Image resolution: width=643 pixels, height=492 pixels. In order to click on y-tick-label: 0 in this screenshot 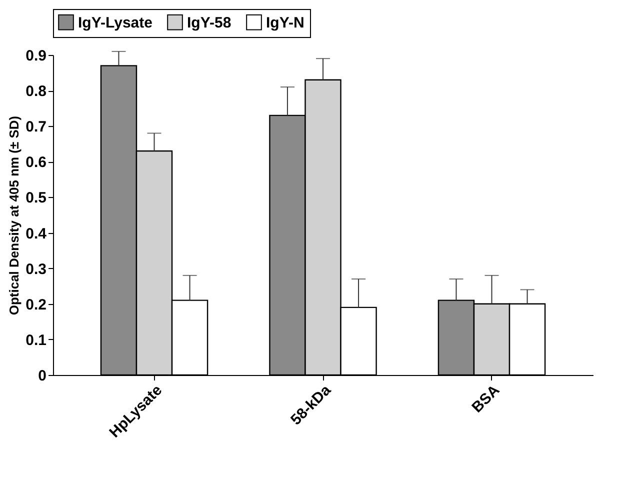, I will do `click(42, 376)`.